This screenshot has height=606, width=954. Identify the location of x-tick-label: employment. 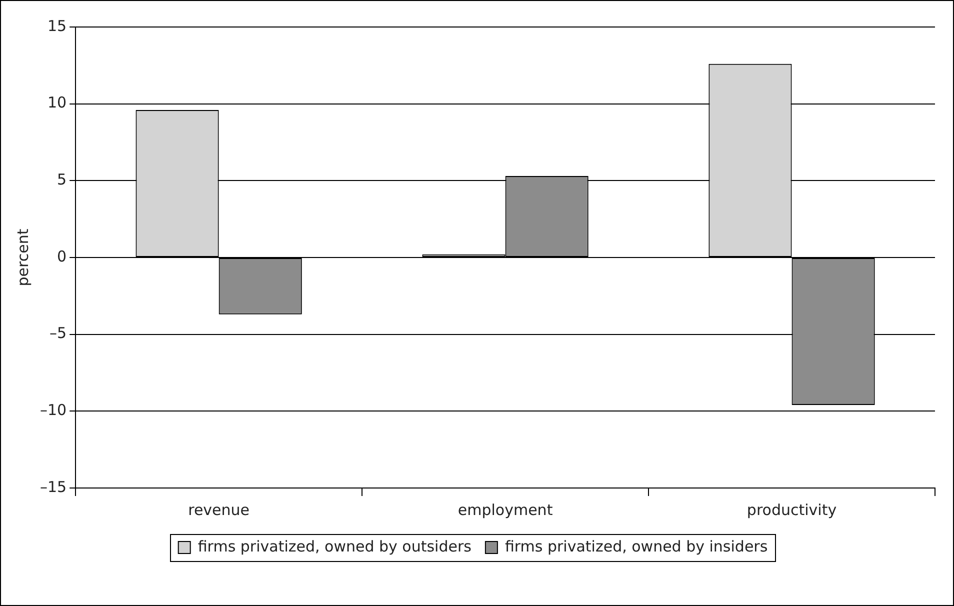
(505, 509).